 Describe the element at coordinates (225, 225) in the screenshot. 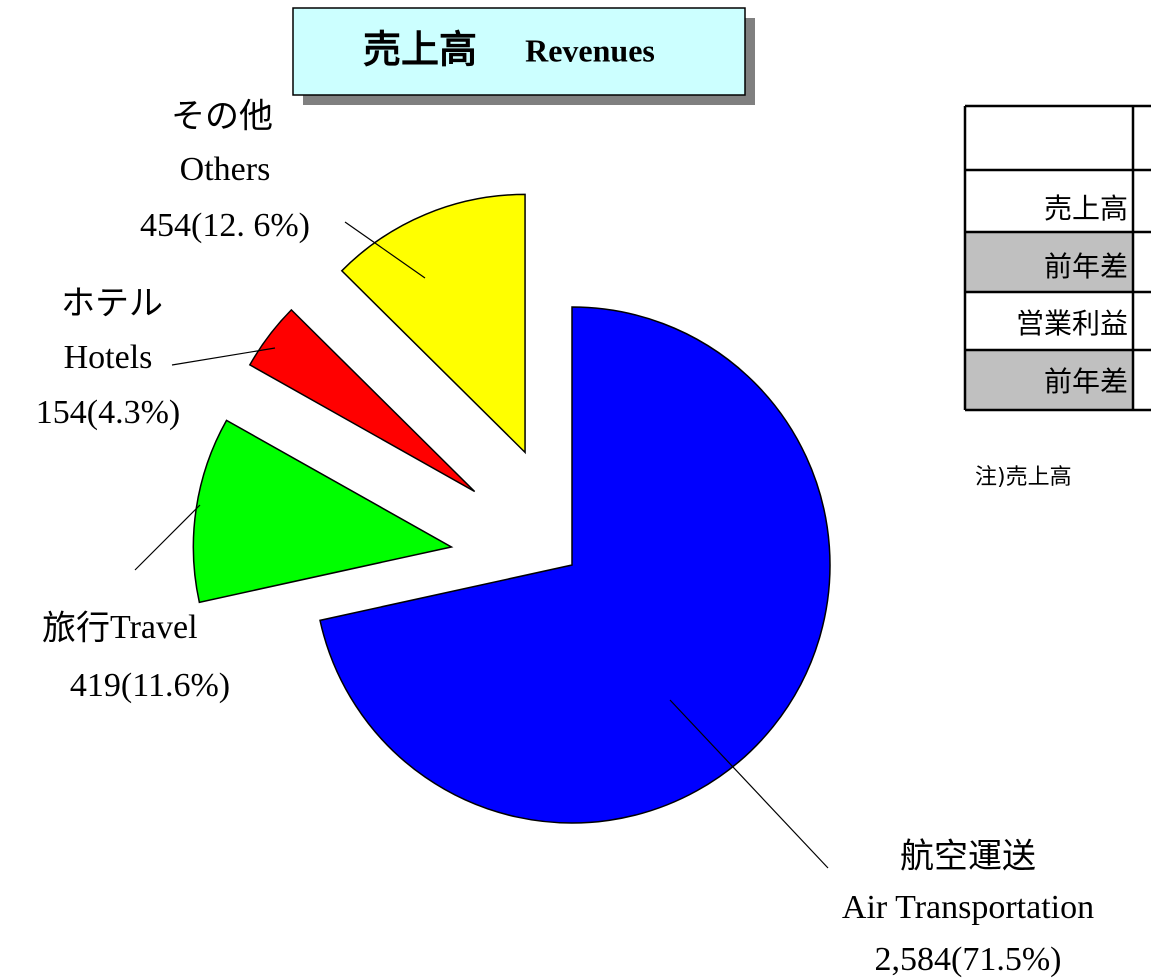

I see `data-label: 454(12. 6%)` at that location.